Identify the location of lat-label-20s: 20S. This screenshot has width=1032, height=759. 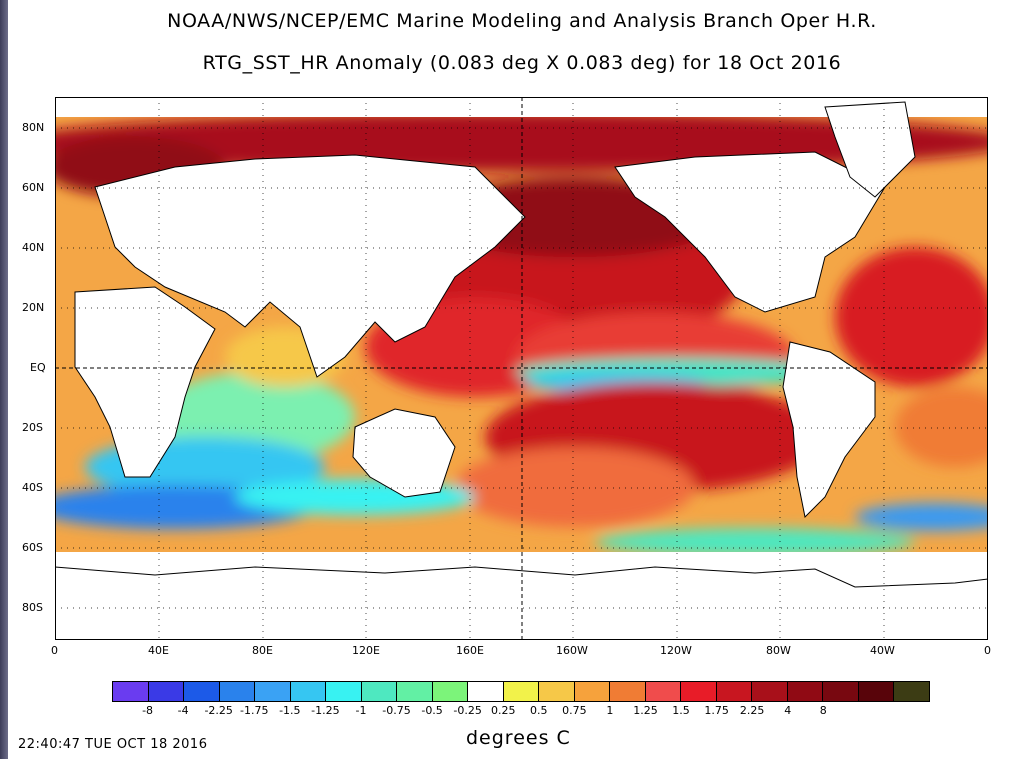
(32, 427).